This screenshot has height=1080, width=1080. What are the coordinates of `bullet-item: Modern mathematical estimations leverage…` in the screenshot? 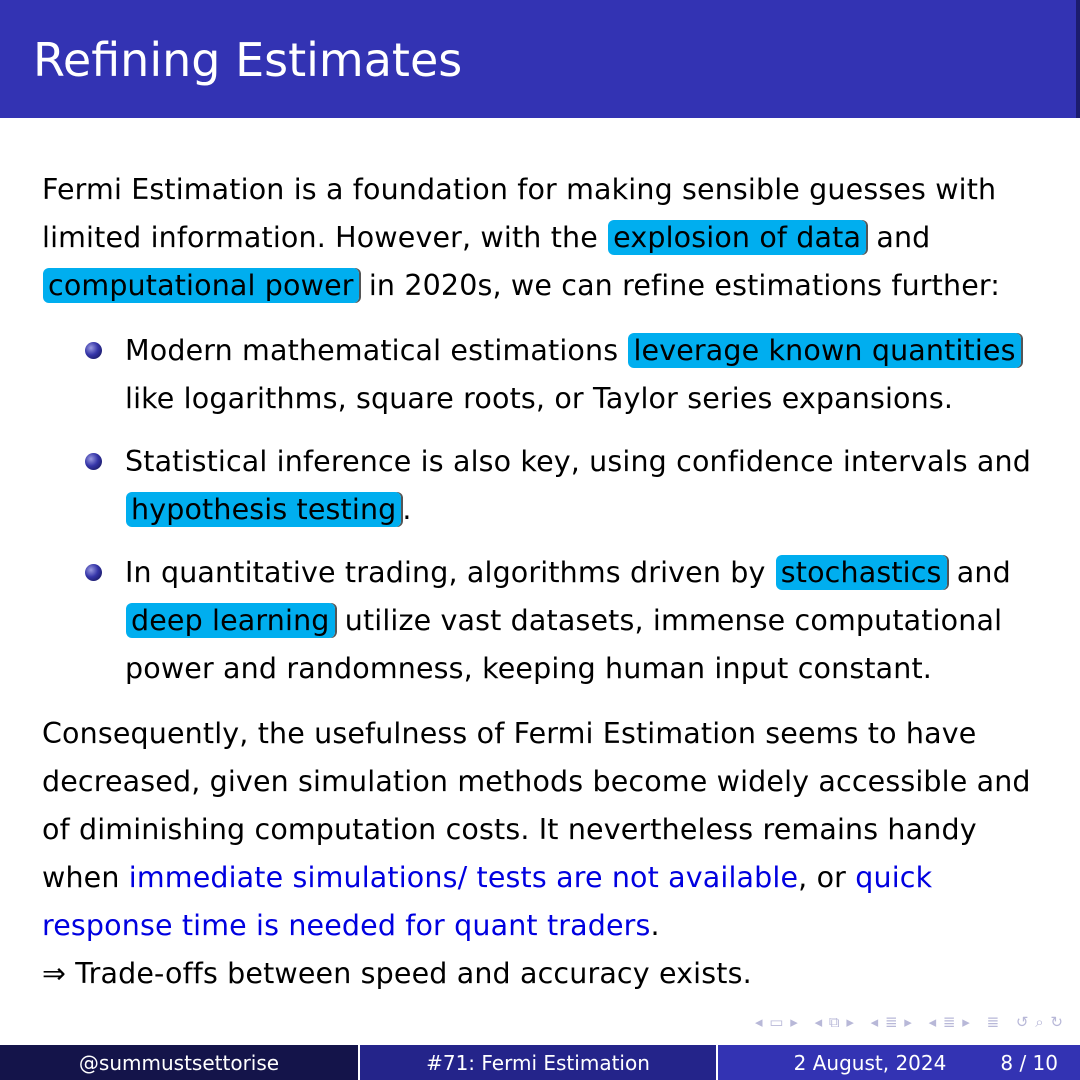 It's located at (563, 375).